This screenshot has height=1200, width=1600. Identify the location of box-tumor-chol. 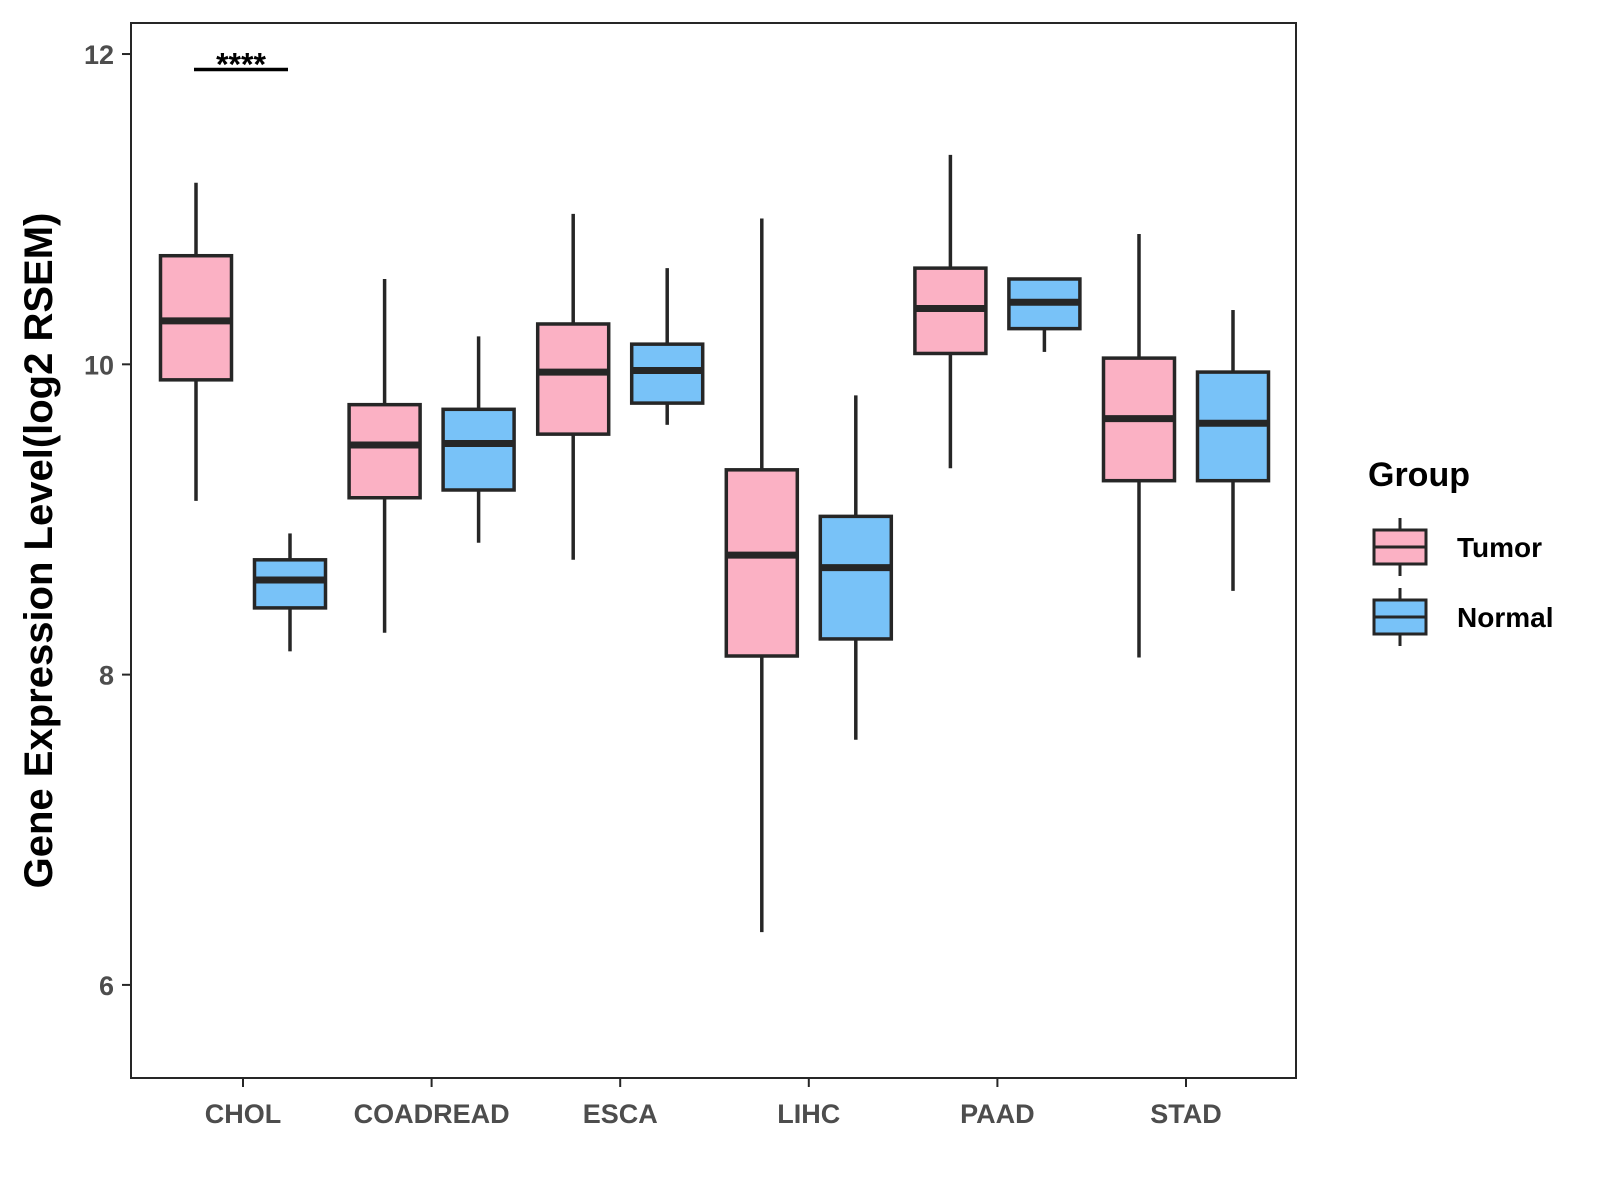
(196, 341).